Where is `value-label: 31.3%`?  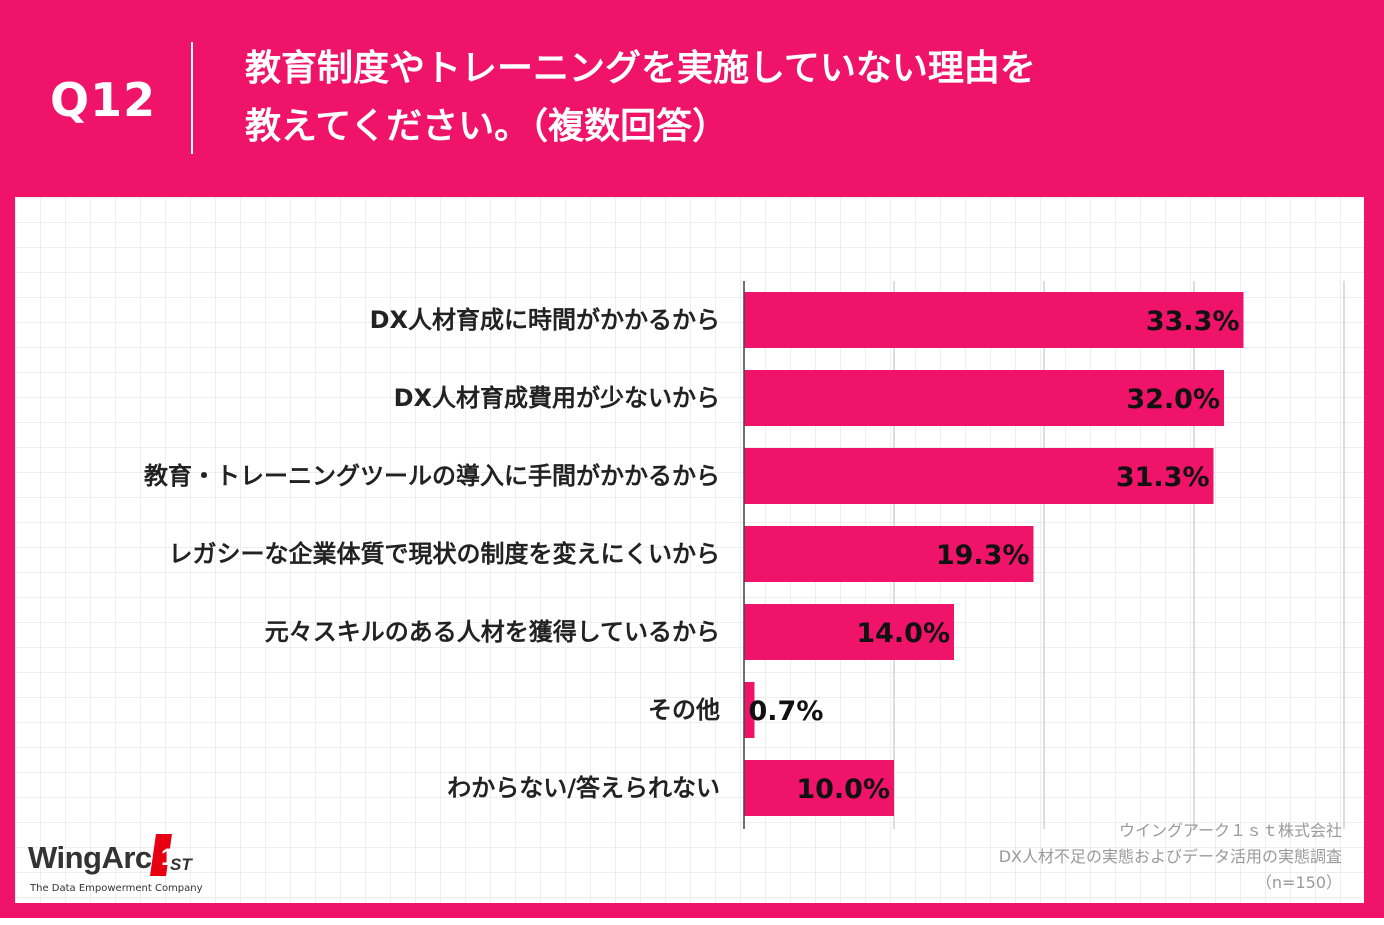
value-label: 31.3% is located at coordinates (1163, 477).